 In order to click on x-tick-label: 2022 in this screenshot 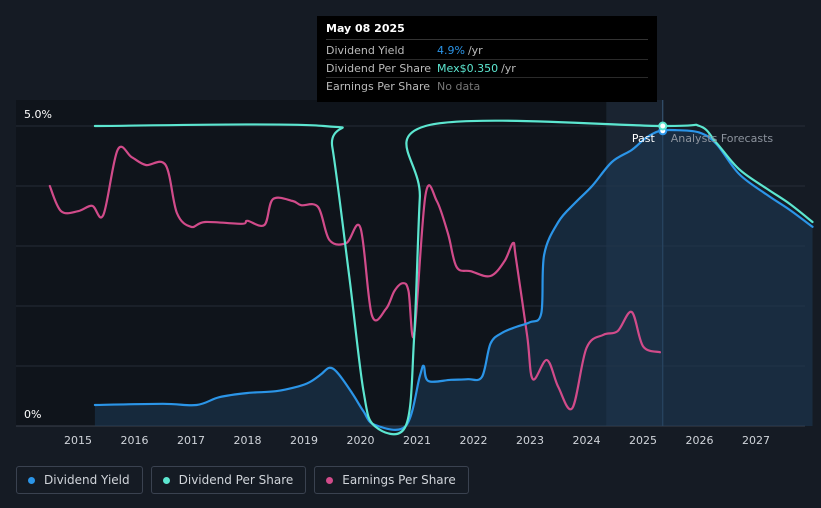, I will do `click(474, 440)`.